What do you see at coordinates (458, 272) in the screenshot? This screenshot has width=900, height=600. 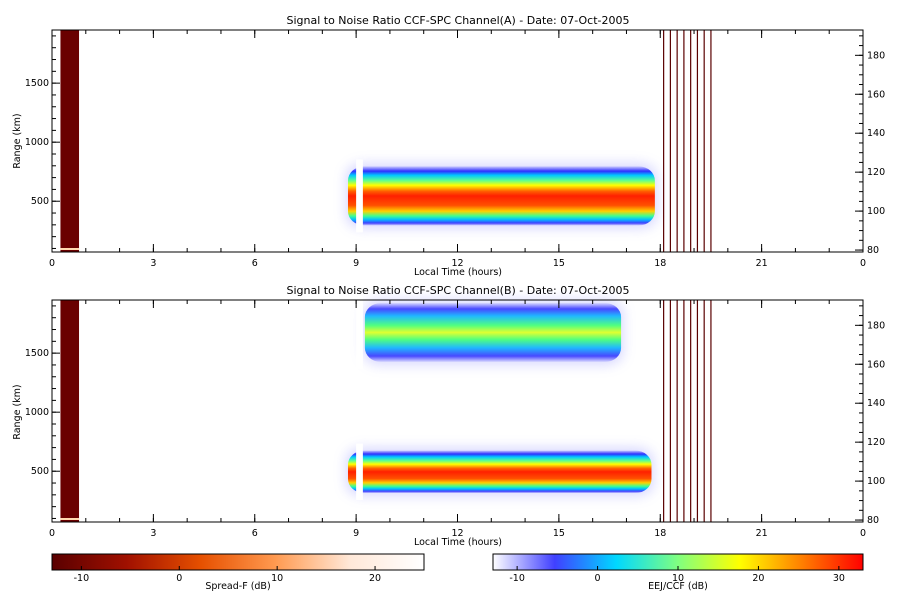 I see `panel-a-xlabel: Local Time (hours)` at bounding box center [458, 272].